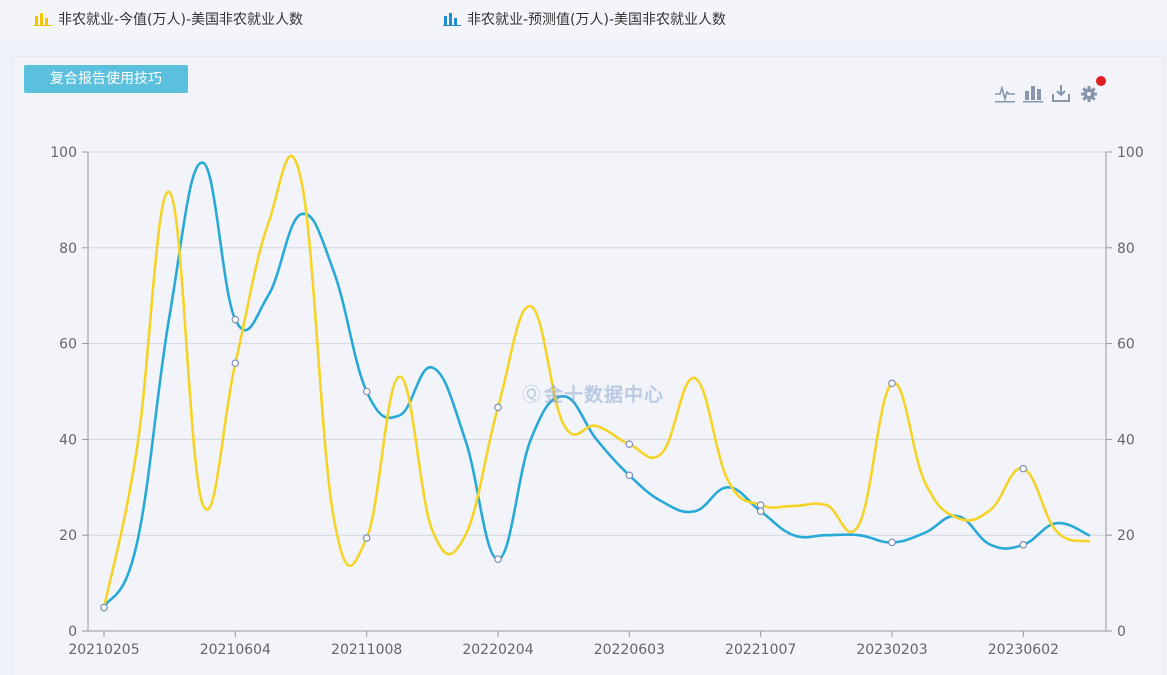  What do you see at coordinates (63, 153) in the screenshot?
I see `y-left-tick-label: 100` at bounding box center [63, 153].